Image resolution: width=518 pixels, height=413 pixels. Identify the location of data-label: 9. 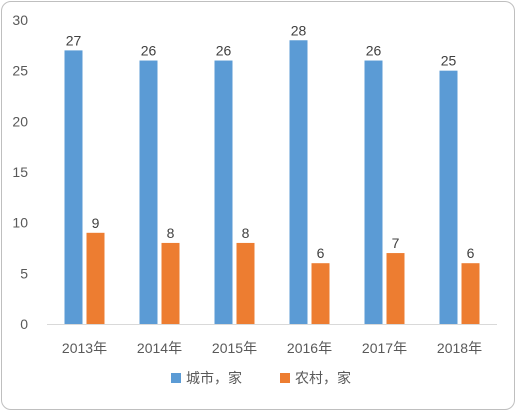
(96, 223).